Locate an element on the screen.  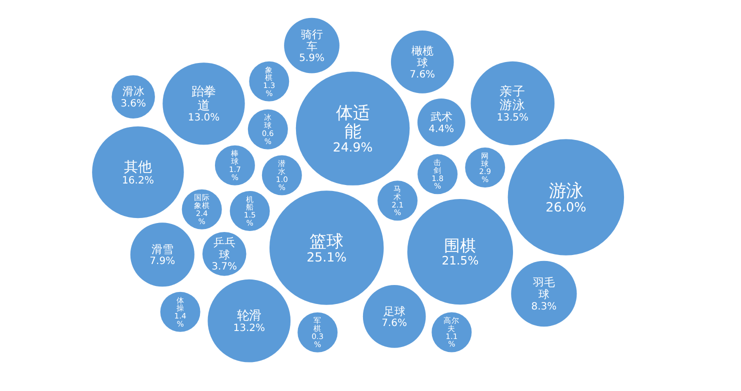
data-label: 25.1% is located at coordinates (326, 257).